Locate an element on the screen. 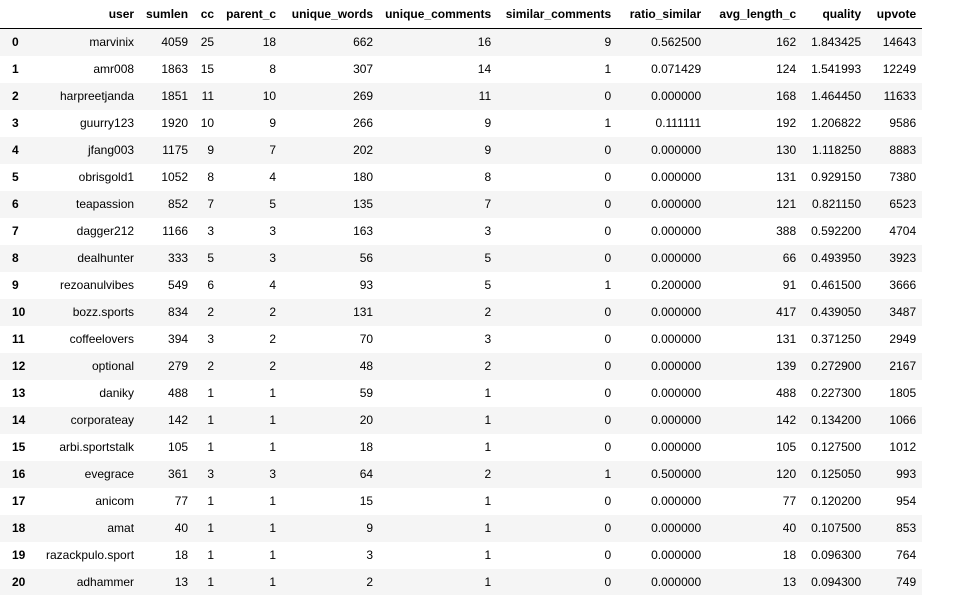 The height and width of the screenshot is (595, 968). table-cell: 0.125050 is located at coordinates (836, 474).